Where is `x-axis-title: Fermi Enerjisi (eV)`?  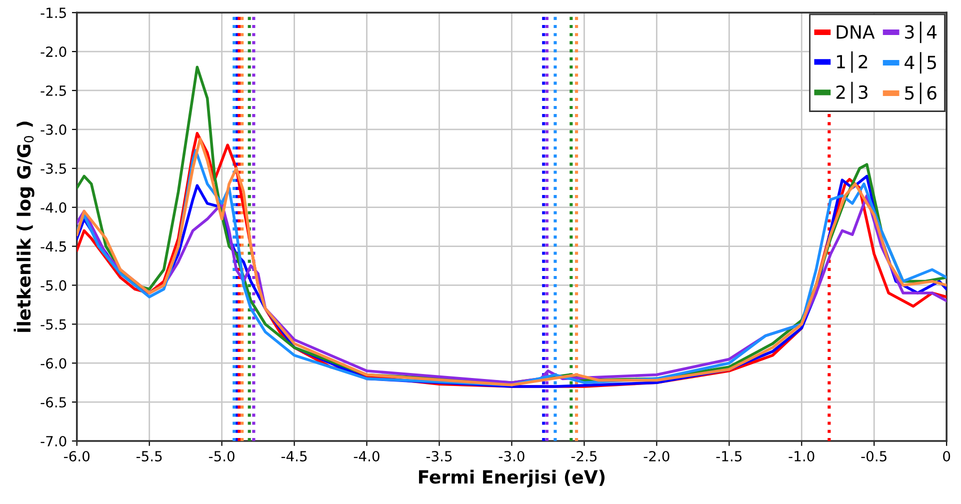
x-axis-title: Fermi Enerjisi (eV) is located at coordinates (512, 479).